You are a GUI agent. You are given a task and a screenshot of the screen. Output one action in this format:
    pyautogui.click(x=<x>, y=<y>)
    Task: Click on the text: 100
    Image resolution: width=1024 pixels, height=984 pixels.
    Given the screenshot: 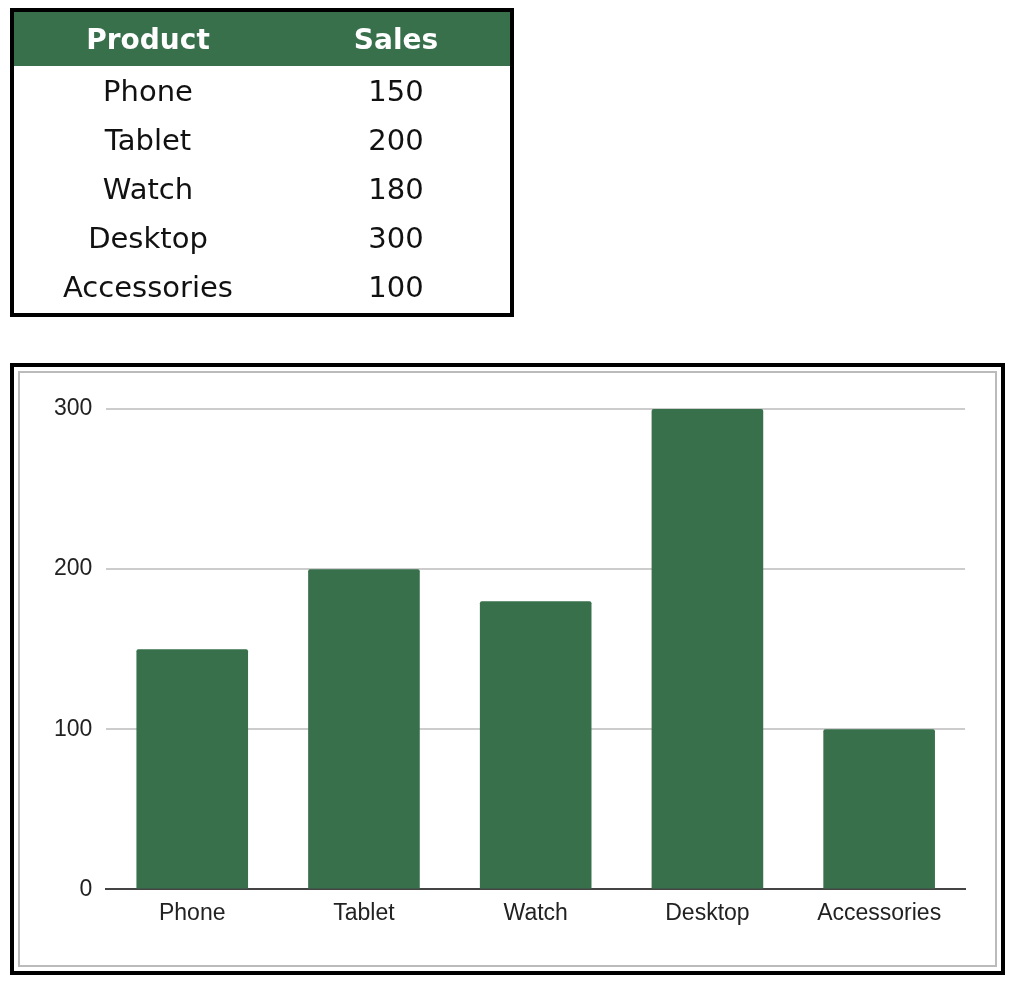 What is the action you would take?
    pyautogui.click(x=396, y=286)
    